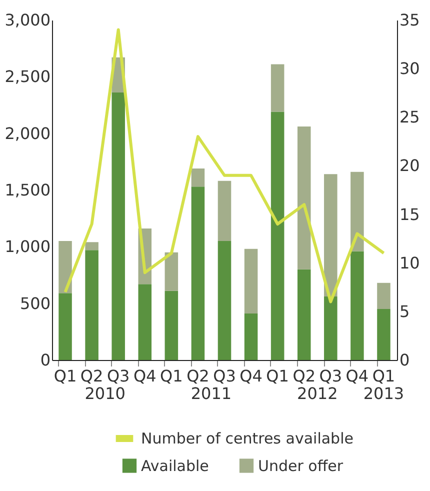 This screenshot has width=430, height=491. Describe the element at coordinates (45, 360) in the screenshot. I see `y-tick-label: 0` at that location.